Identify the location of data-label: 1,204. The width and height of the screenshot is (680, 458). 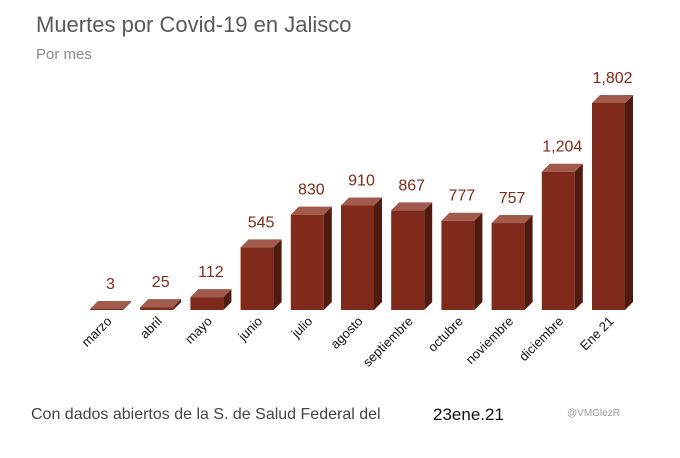
(562, 147).